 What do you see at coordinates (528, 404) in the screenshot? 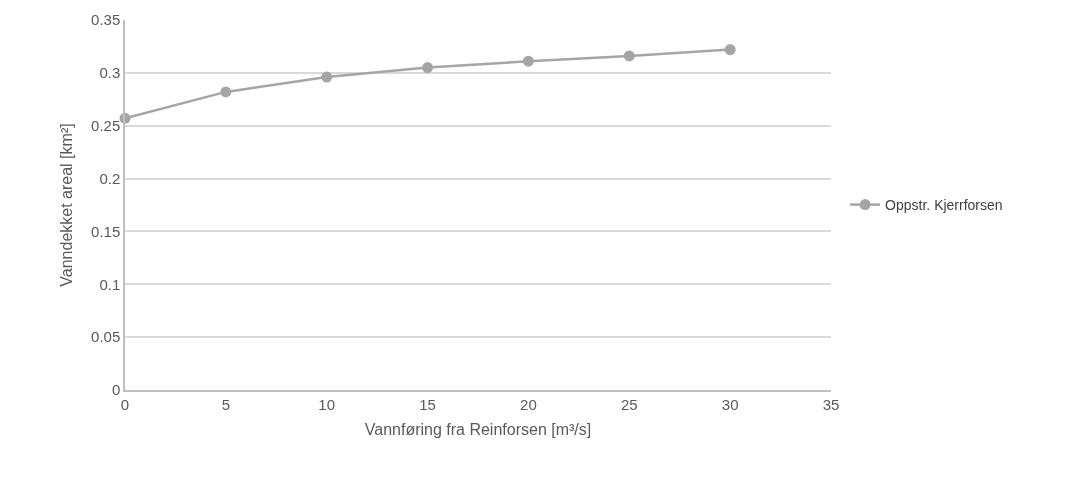
I see `x-tick-label: 20` at bounding box center [528, 404].